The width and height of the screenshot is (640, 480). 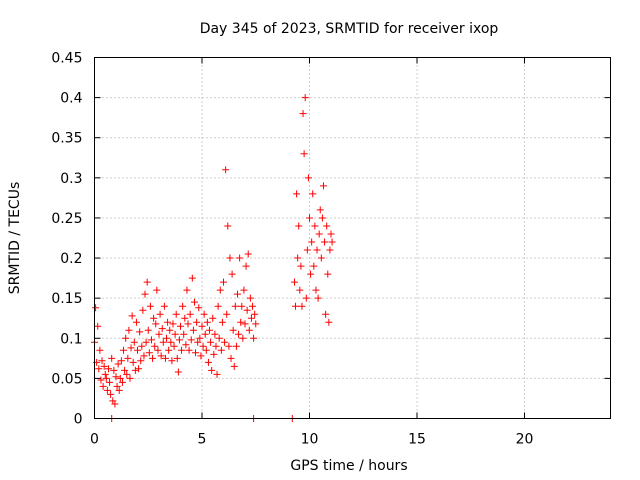 What do you see at coordinates (66, 299) in the screenshot?
I see `y-tick-label: 0.15` at bounding box center [66, 299].